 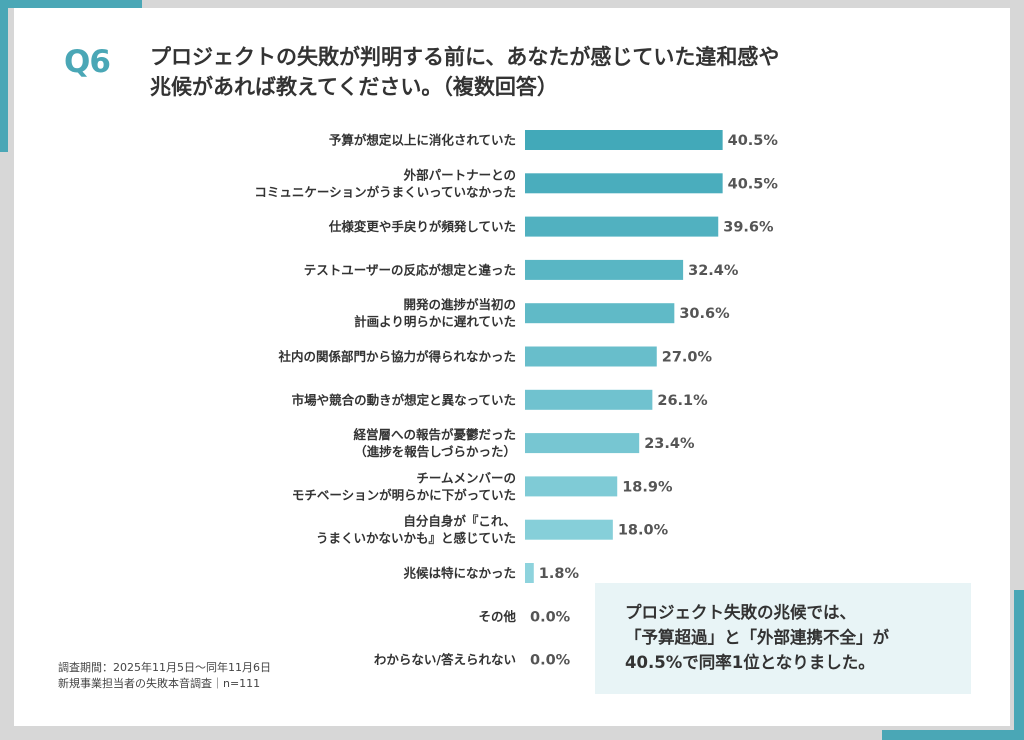 I want to click on value-label-13: 0.0%, so click(x=550, y=661).